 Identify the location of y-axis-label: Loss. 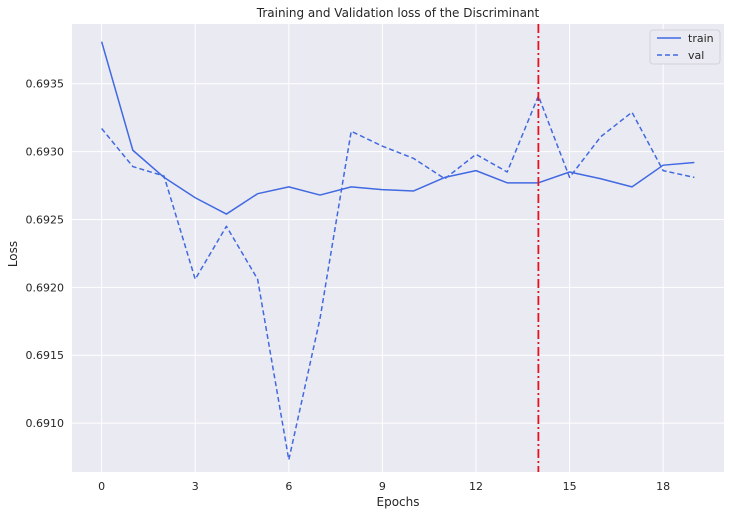
(13, 254).